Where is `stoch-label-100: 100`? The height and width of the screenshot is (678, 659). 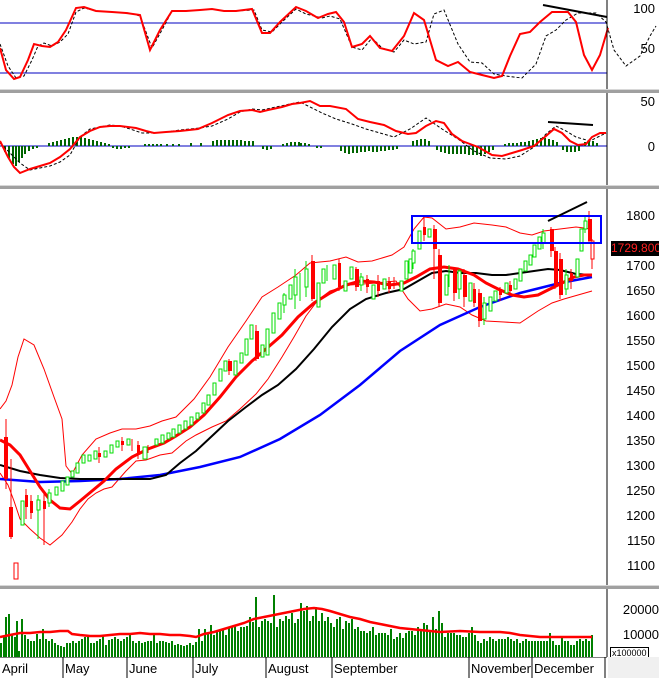
stoch-label-100: 100 is located at coordinates (644, 8).